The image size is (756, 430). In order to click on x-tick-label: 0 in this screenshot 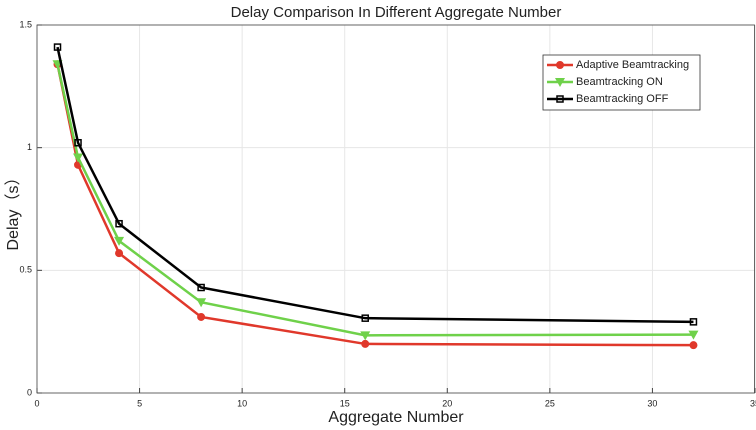, I will do `click(36, 403)`.